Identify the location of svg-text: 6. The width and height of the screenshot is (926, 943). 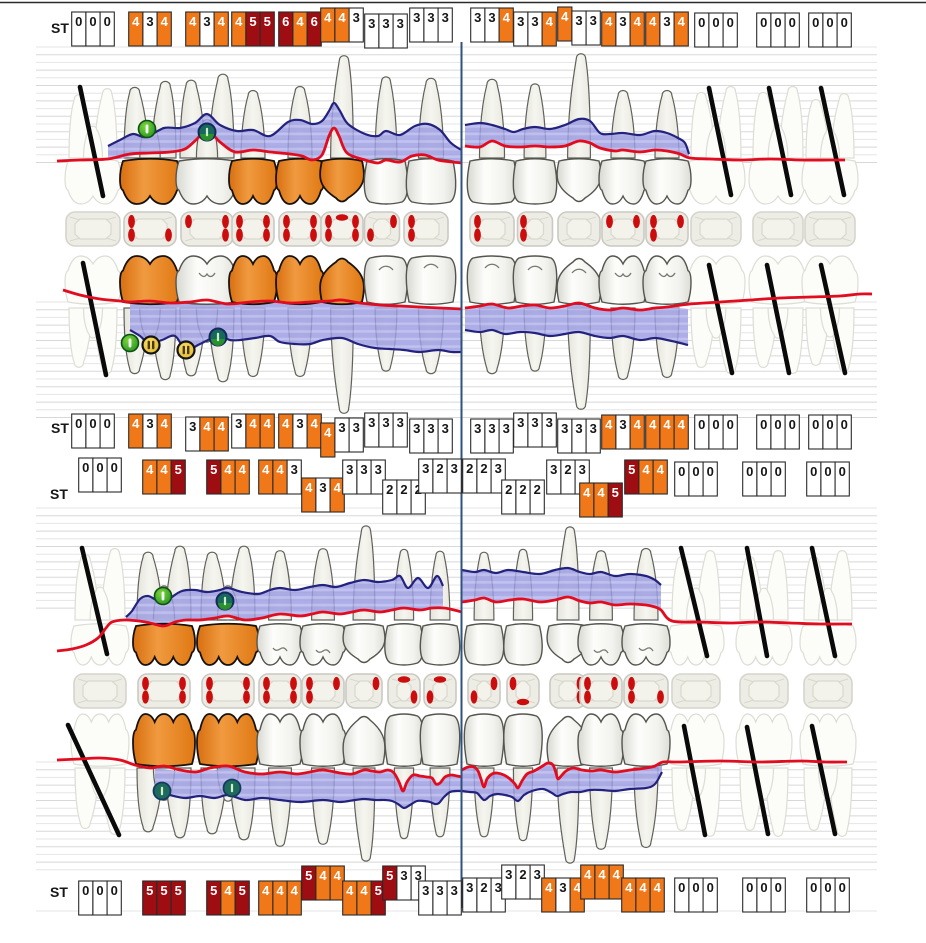
(285, 21).